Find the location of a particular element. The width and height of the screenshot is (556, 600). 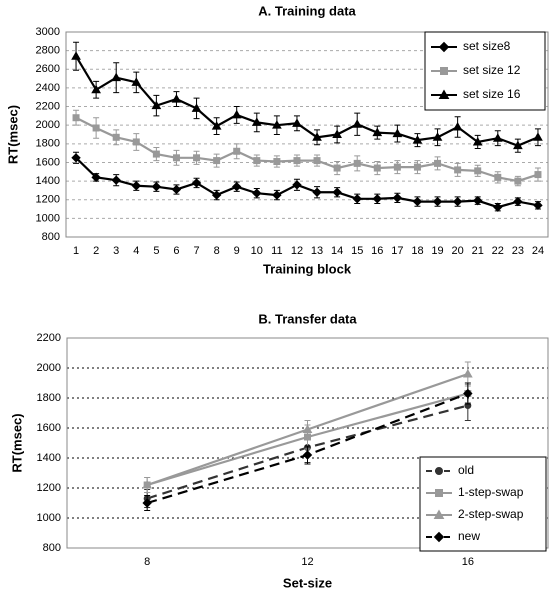

x-tick-label: 5 is located at coordinates (156, 251).